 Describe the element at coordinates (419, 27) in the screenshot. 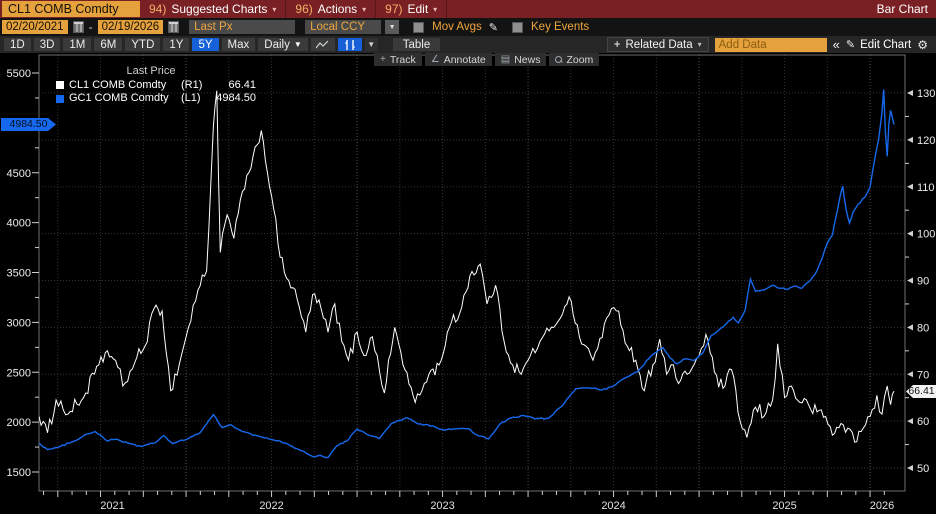

I see `mov-avgs-checkbox` at that location.